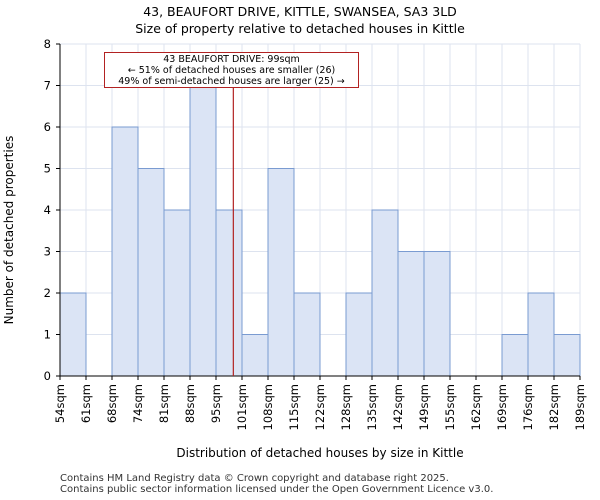 The width and height of the screenshot is (600, 500). What do you see at coordinates (528, 407) in the screenshot?
I see `x-tick-label: 176sqm` at bounding box center [528, 407].